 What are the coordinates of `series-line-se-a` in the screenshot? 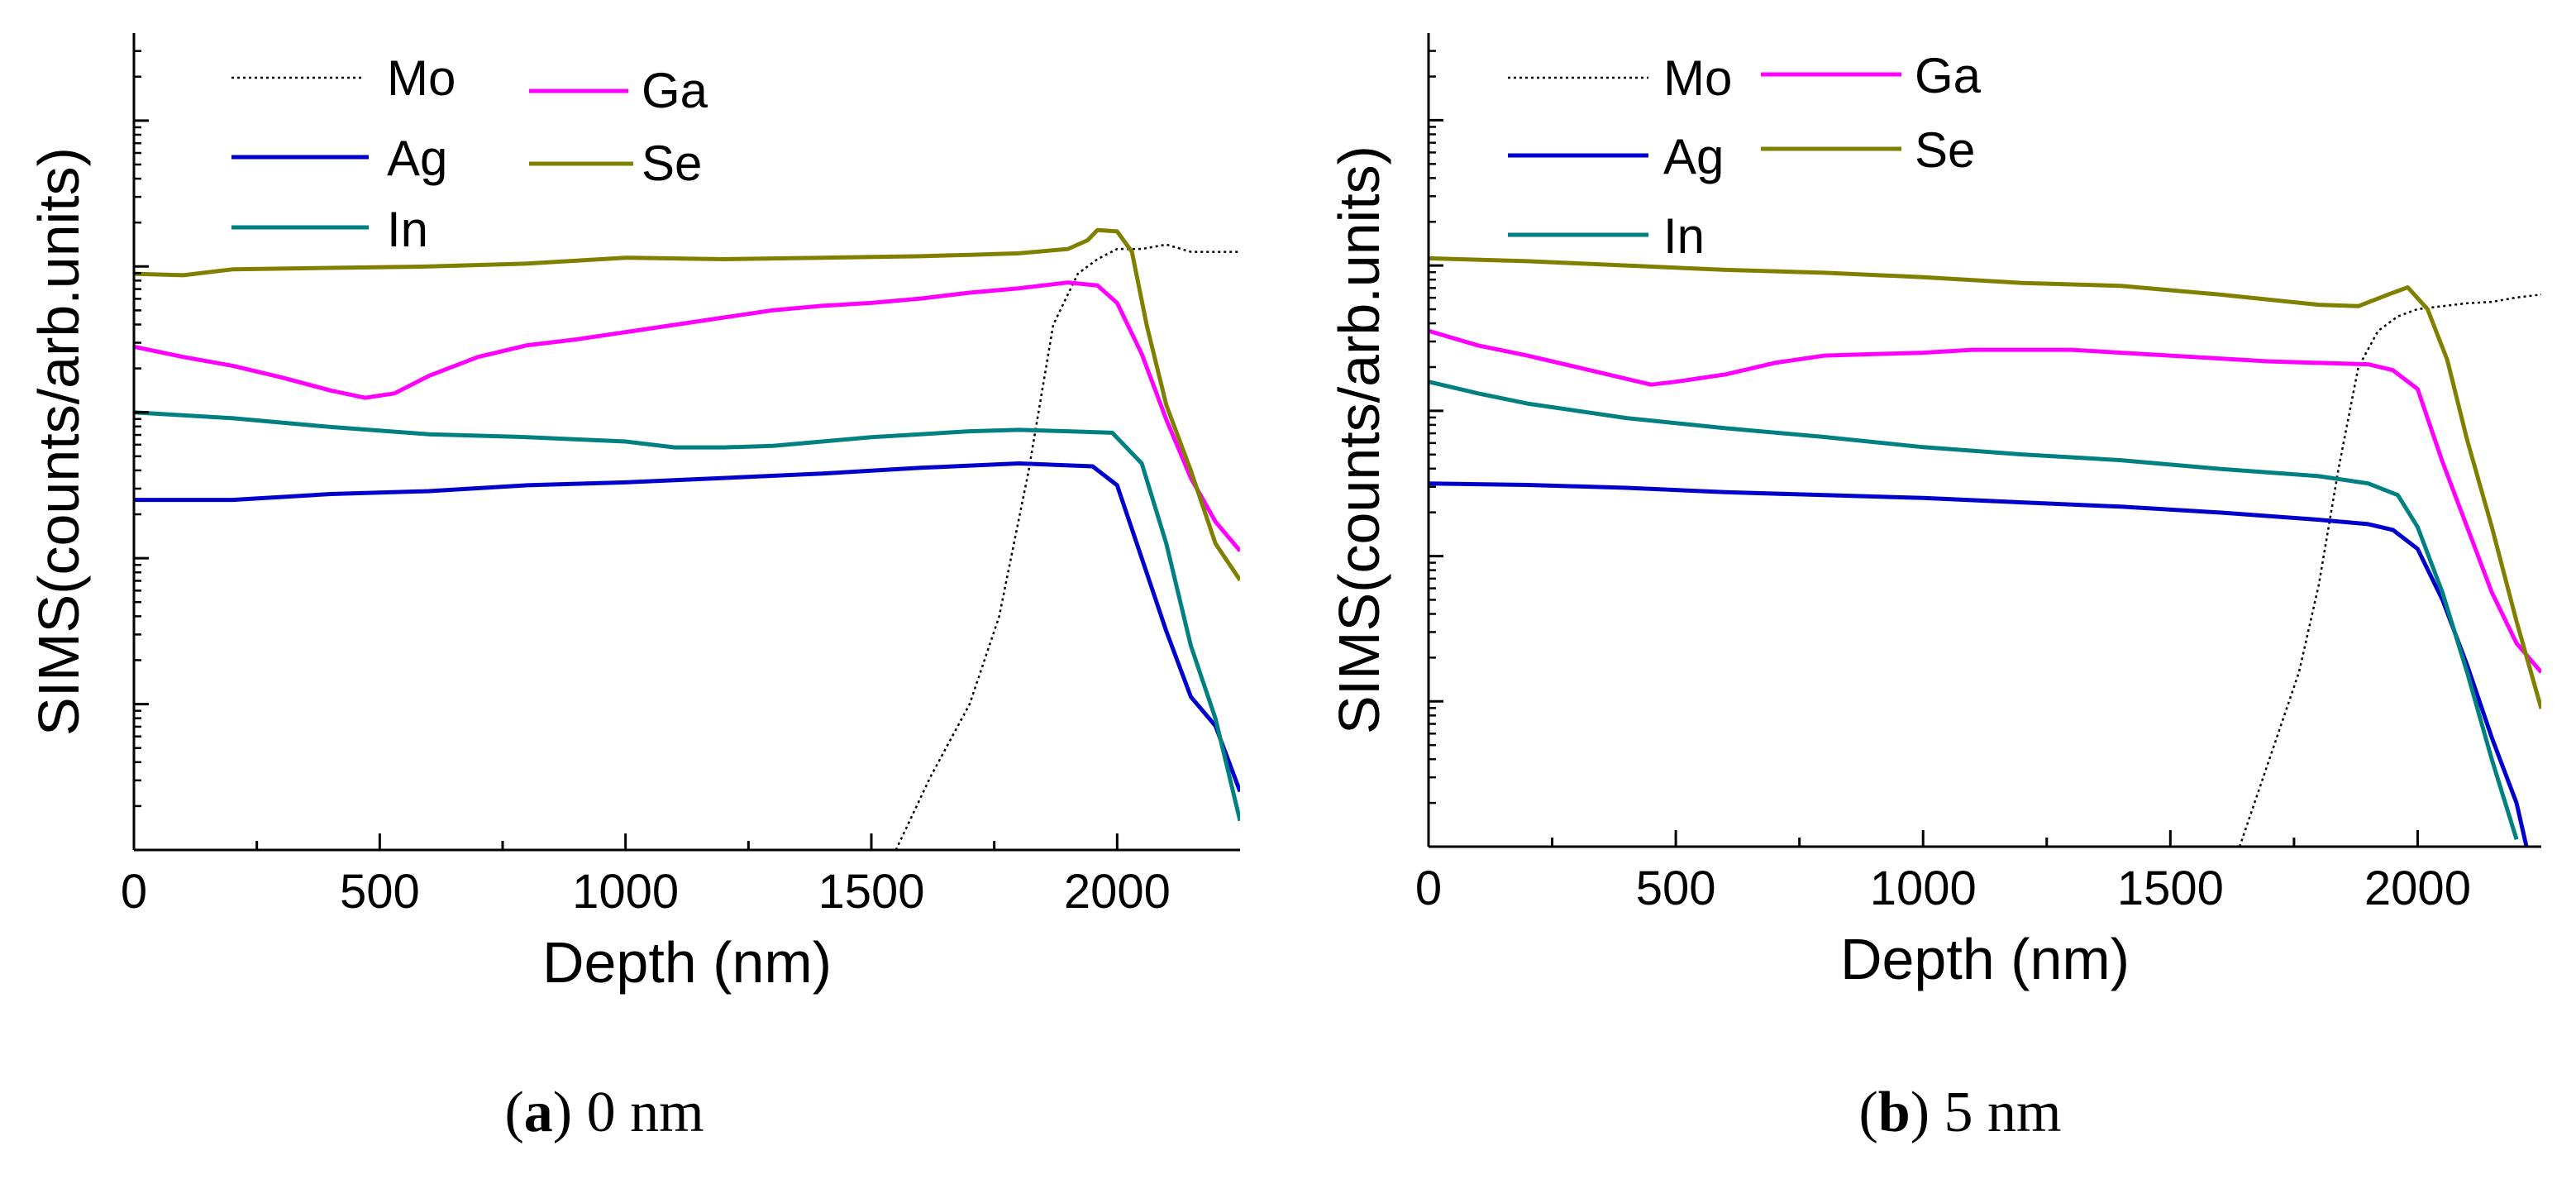 It's located at (687, 404).